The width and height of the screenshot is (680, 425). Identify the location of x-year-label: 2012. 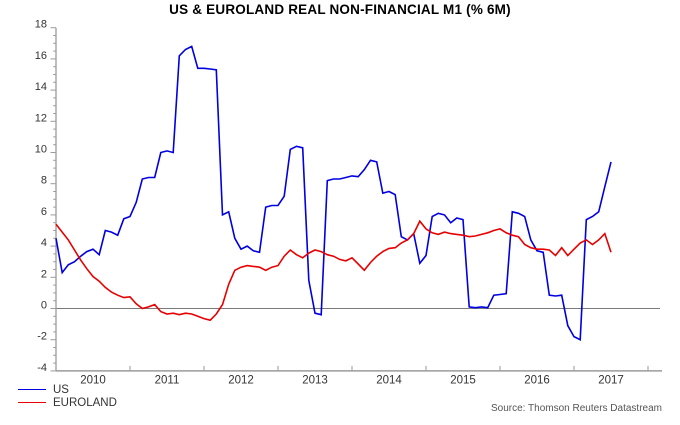
(241, 380).